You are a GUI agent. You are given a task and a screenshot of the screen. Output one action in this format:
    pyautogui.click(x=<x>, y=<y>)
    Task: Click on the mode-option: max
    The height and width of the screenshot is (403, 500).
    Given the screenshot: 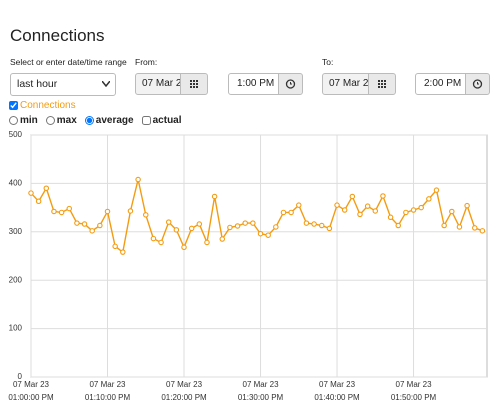 What is the action you would take?
    pyautogui.click(x=61, y=120)
    